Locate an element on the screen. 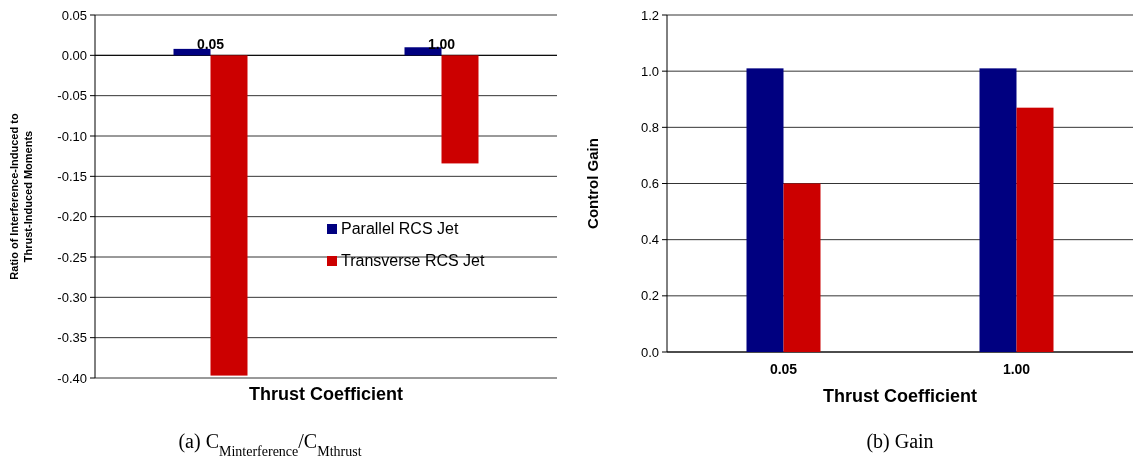 This screenshot has width=1135, height=466. legend-label: Parallel RCS Jet is located at coordinates (400, 228).